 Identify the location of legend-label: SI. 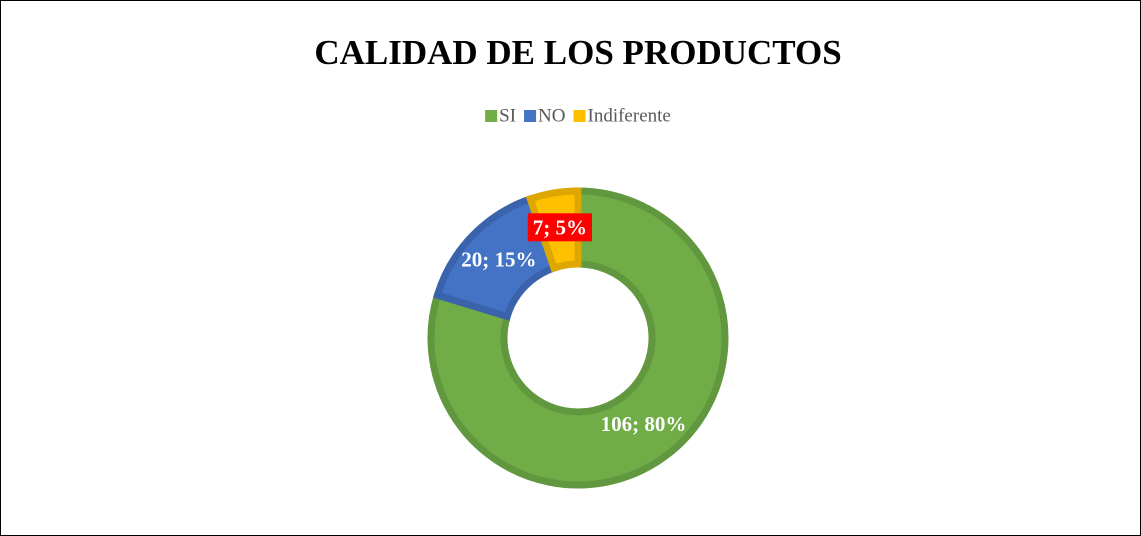
(507, 115).